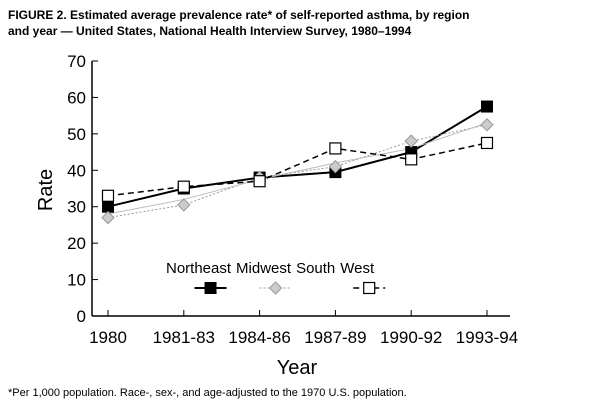 Image resolution: width=596 pixels, height=412 pixels. I want to click on legend-label: Northeast, so click(199, 268).